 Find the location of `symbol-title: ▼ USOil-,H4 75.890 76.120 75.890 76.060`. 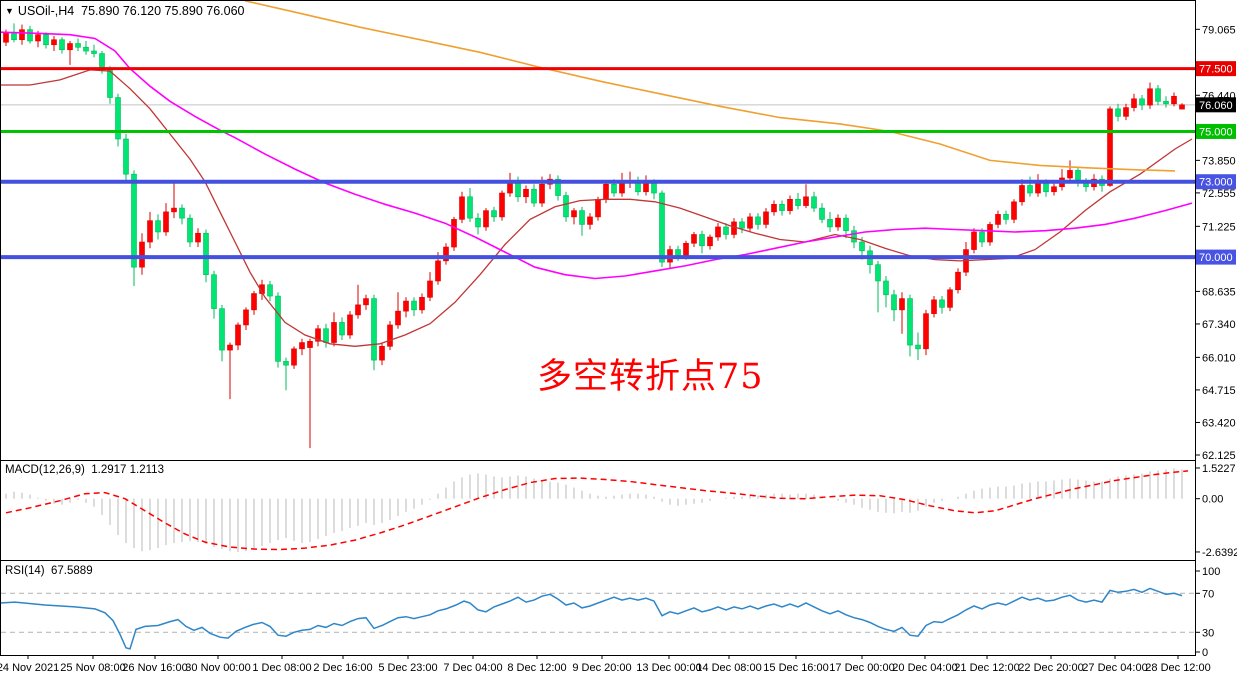

symbol-title: ▼ USOil-,H4 75.890 76.120 75.890 76.060 is located at coordinates (125, 11).